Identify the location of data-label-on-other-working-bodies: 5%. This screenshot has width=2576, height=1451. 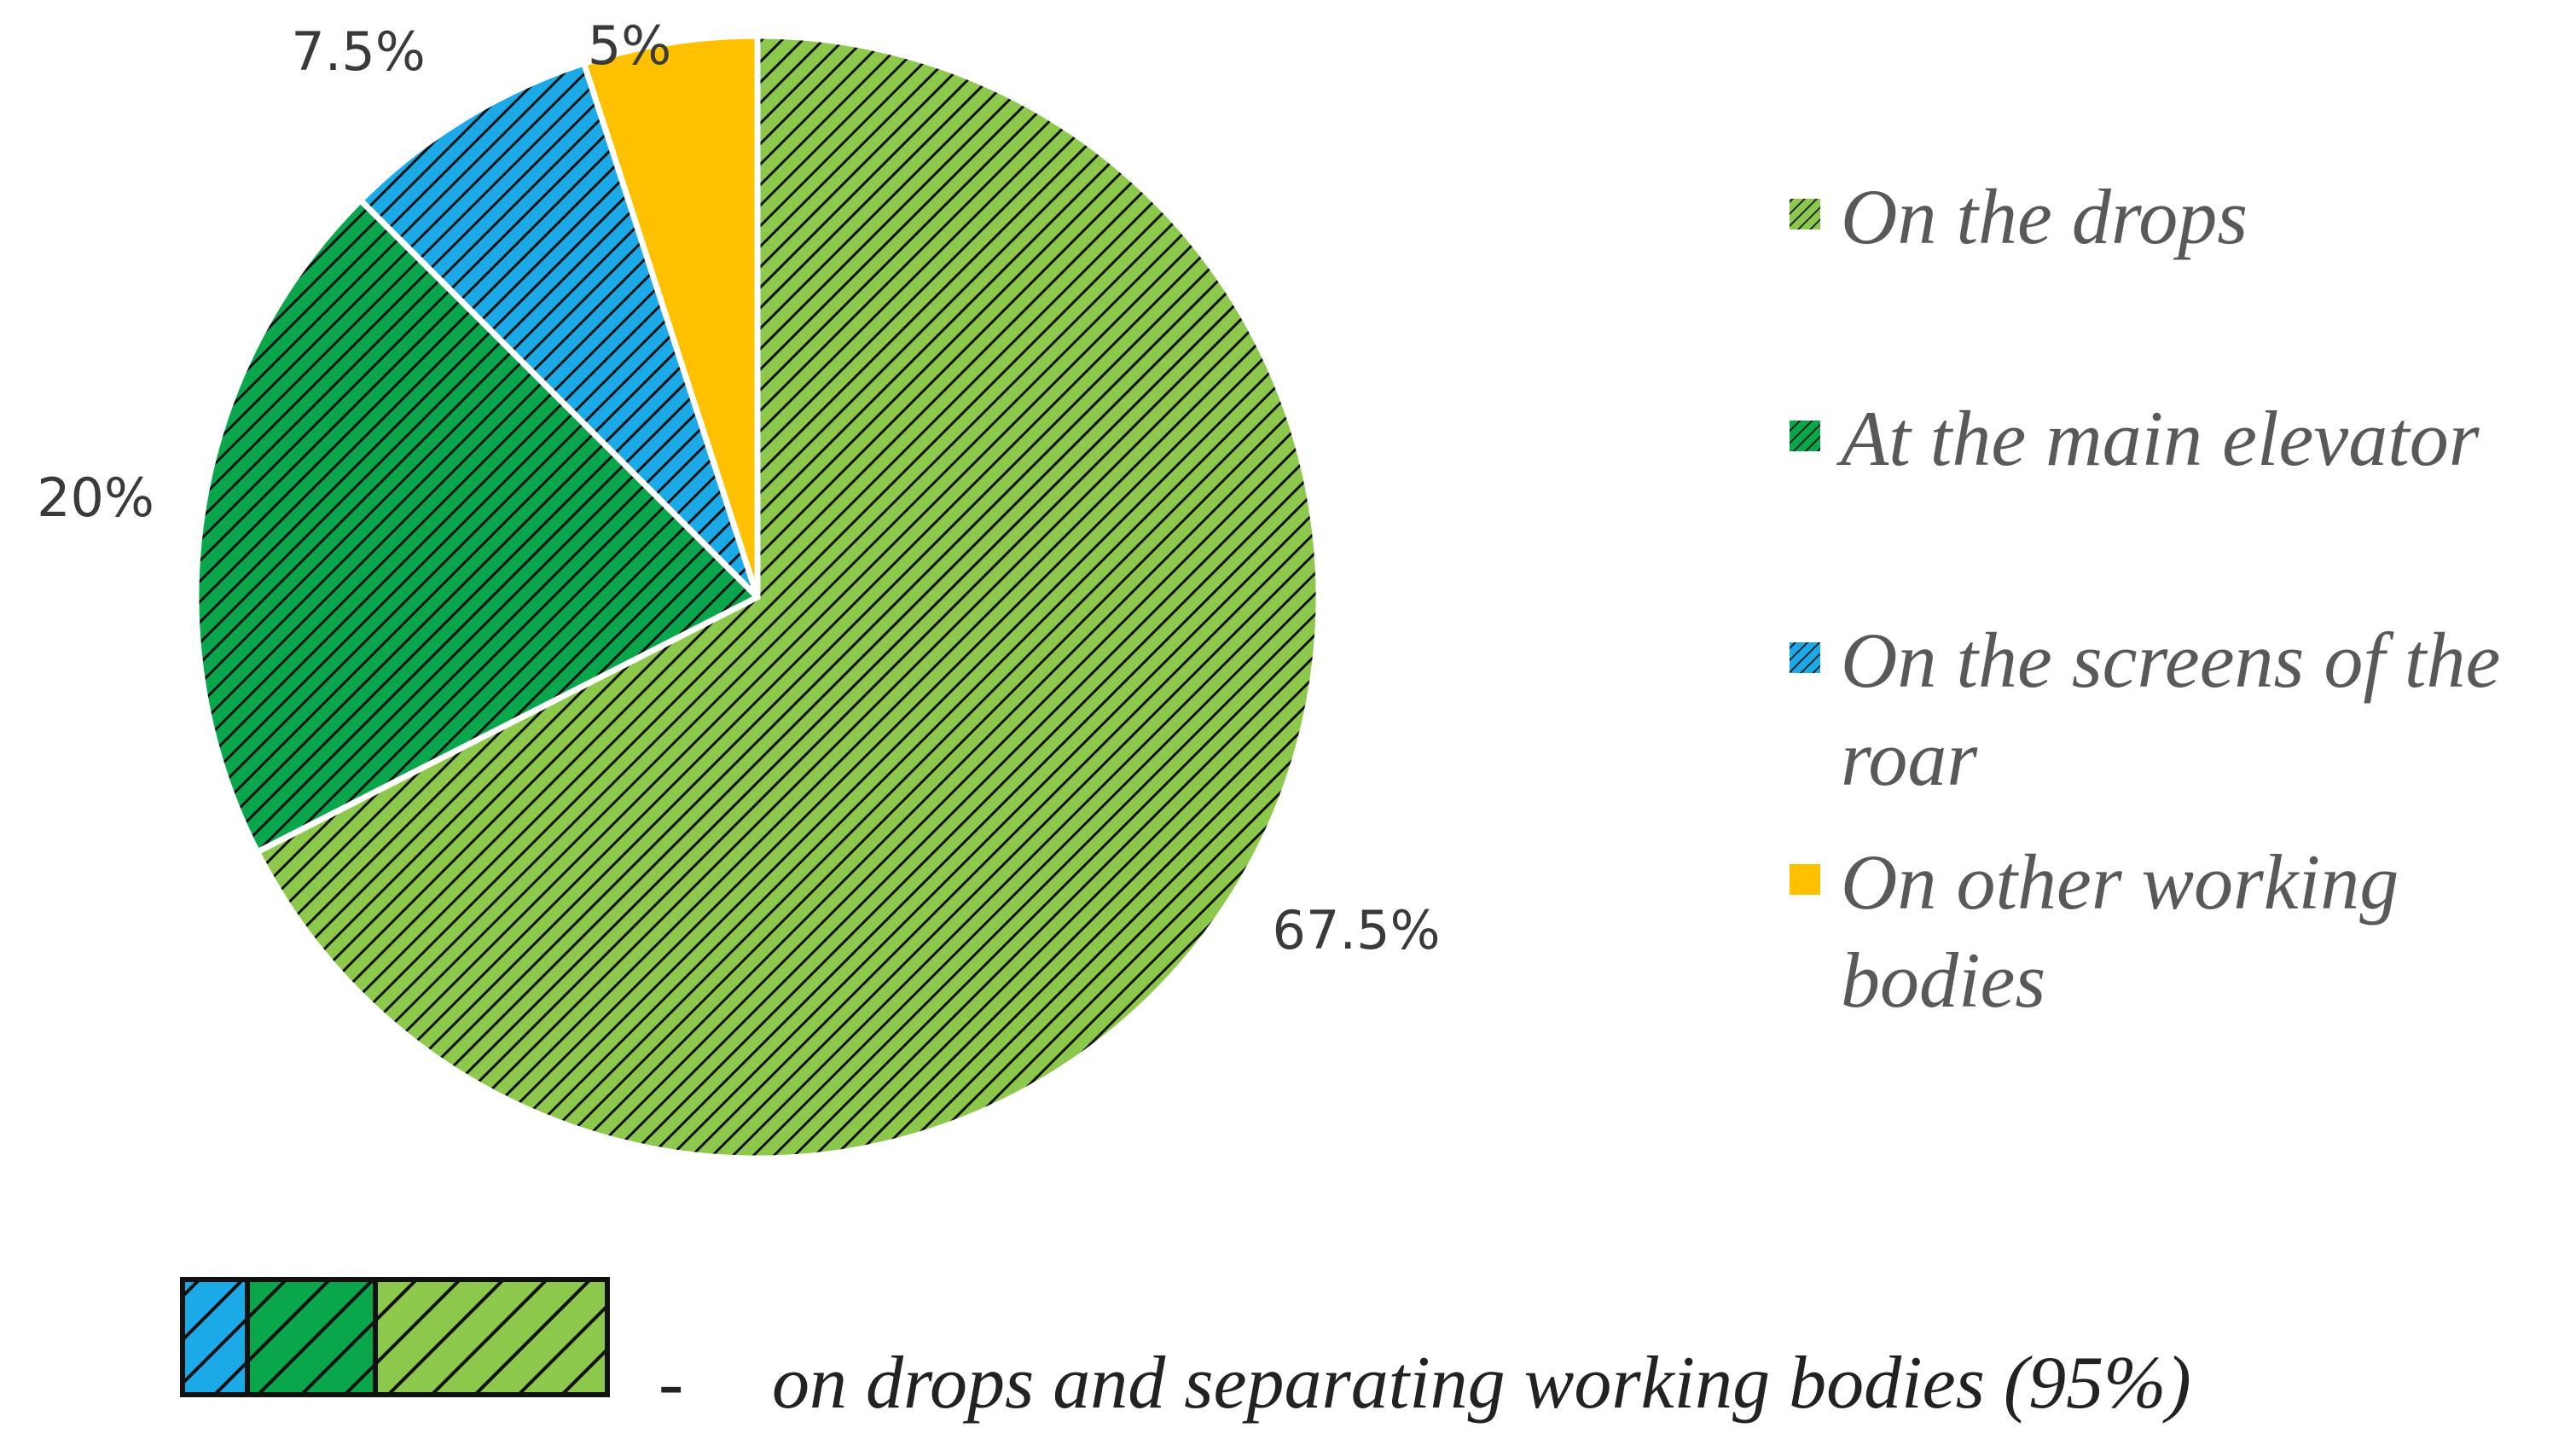
(629, 46).